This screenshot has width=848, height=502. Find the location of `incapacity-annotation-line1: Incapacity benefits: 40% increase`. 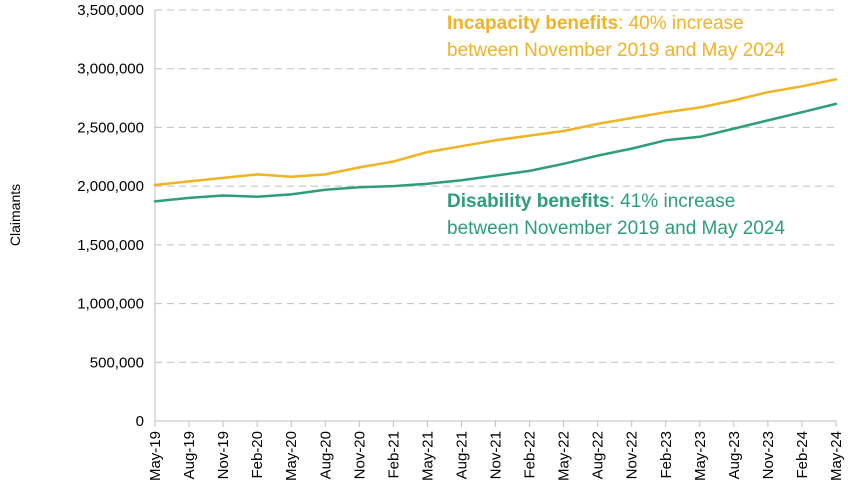

incapacity-annotation-line1: Incapacity benefits: 40% increase is located at coordinates (595, 23).